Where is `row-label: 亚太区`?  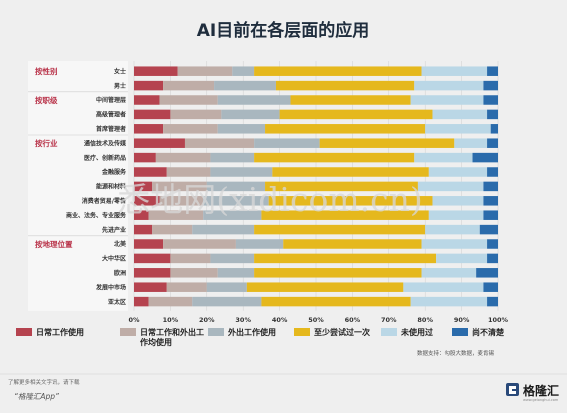
row-label: 亚太区 is located at coordinates (117, 302).